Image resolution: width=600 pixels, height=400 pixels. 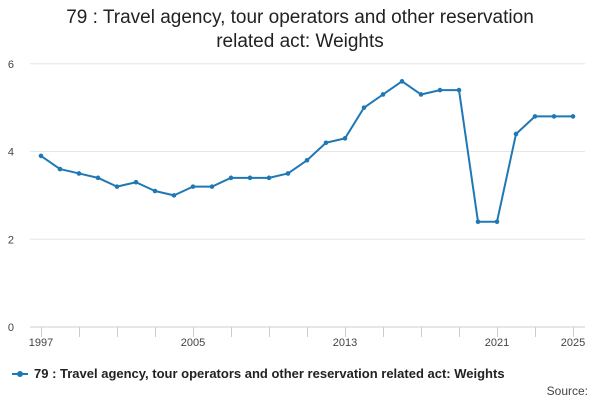 I want to click on legend-swatch-marker, so click(x=20, y=373).